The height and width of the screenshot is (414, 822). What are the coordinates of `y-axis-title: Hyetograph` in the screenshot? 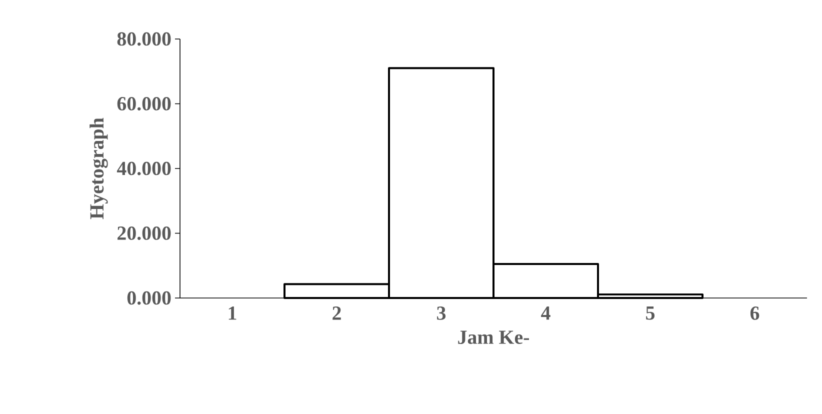 It's located at (99, 169).